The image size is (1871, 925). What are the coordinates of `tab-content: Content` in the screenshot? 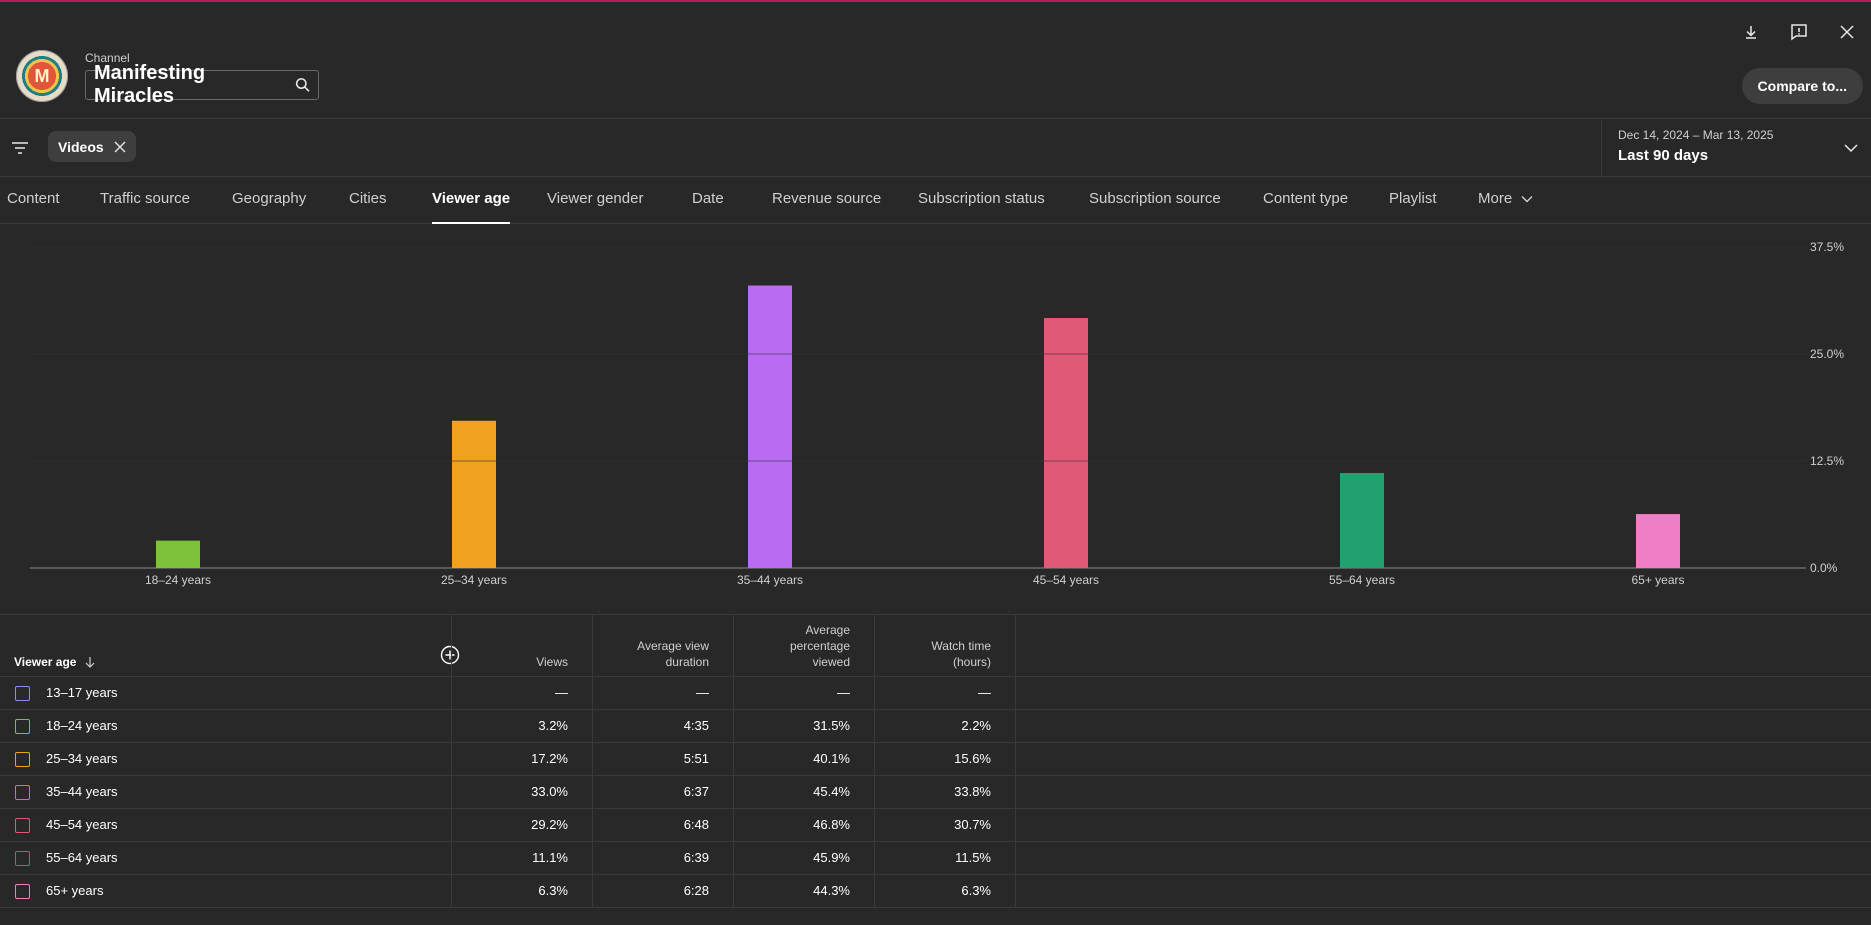 It's located at (33, 198).